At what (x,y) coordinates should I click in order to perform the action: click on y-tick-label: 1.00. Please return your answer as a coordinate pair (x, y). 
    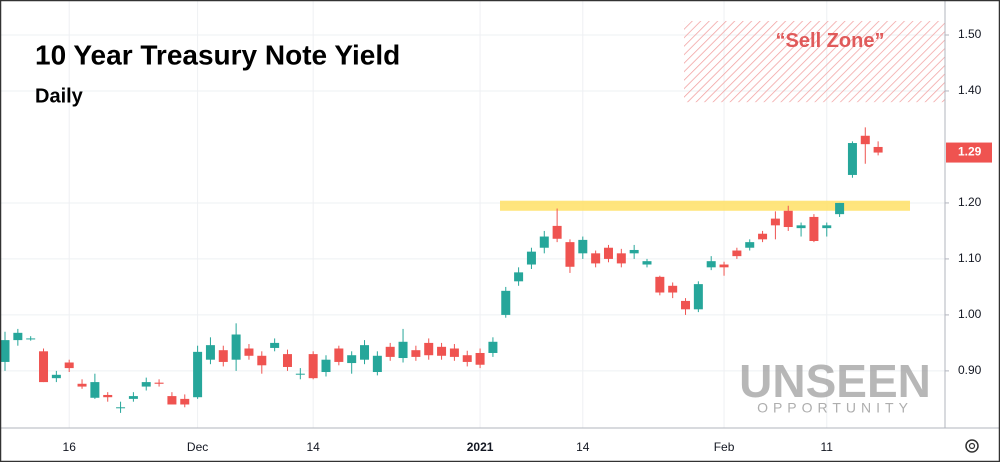
    Looking at the image, I should click on (970, 314).